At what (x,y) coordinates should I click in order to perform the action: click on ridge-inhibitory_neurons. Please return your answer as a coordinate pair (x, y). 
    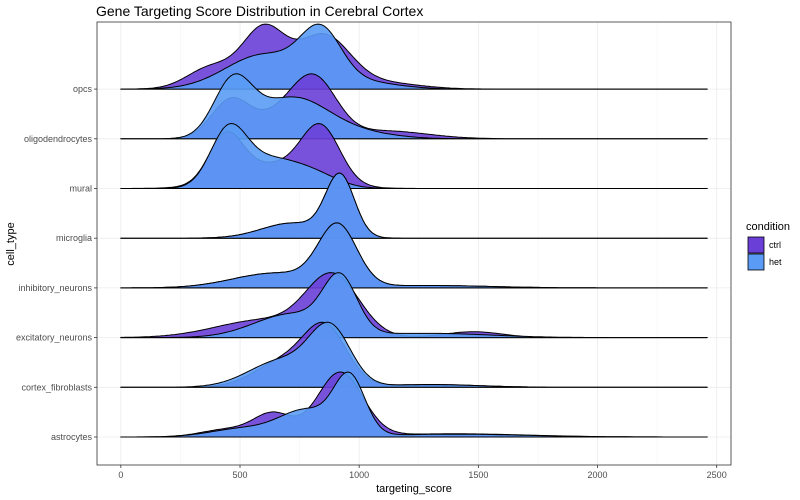
    Looking at the image, I should click on (414, 255).